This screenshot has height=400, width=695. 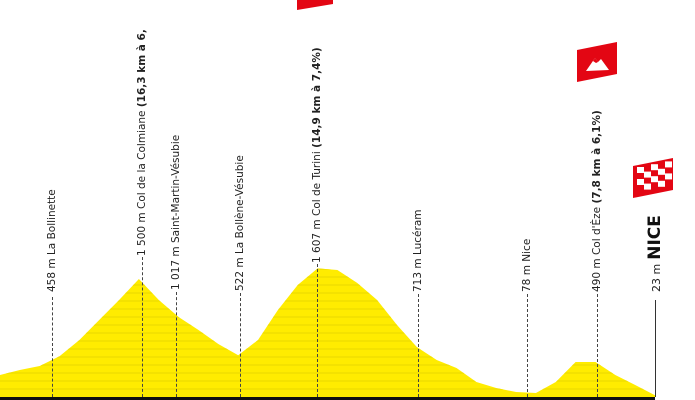 What do you see at coordinates (240, 223) in the screenshot?
I see `marker-label: 522 m La Bollène-Vésubie` at bounding box center [240, 223].